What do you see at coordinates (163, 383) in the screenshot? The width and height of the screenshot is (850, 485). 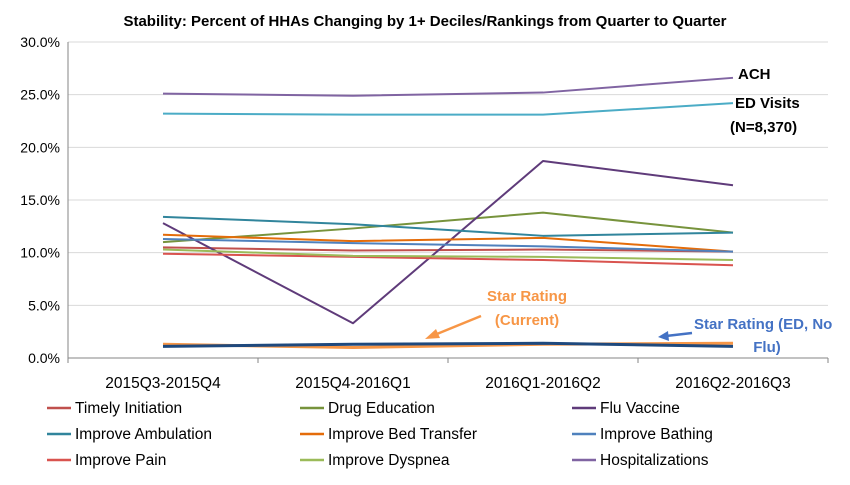 I see `x-tick-label: 2015Q3-2015Q4` at bounding box center [163, 383].